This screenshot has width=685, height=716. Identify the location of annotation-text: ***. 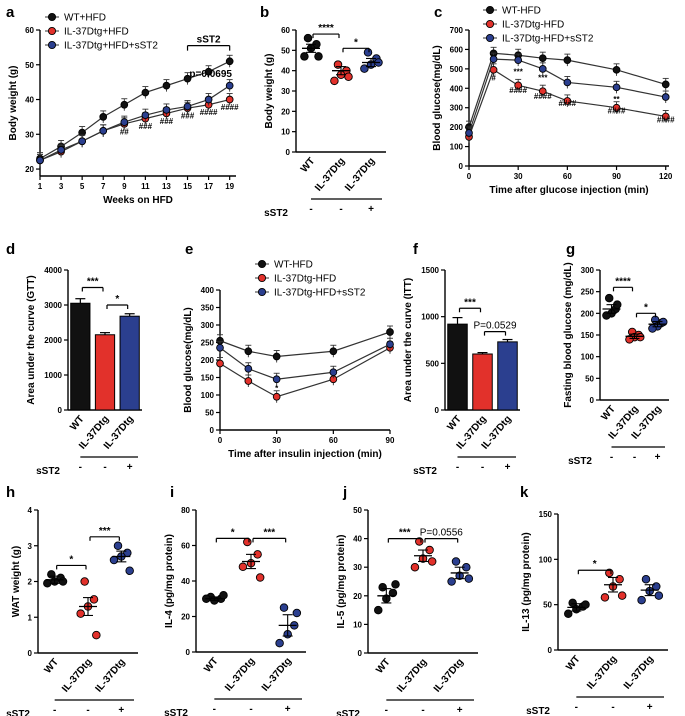
(519, 72).